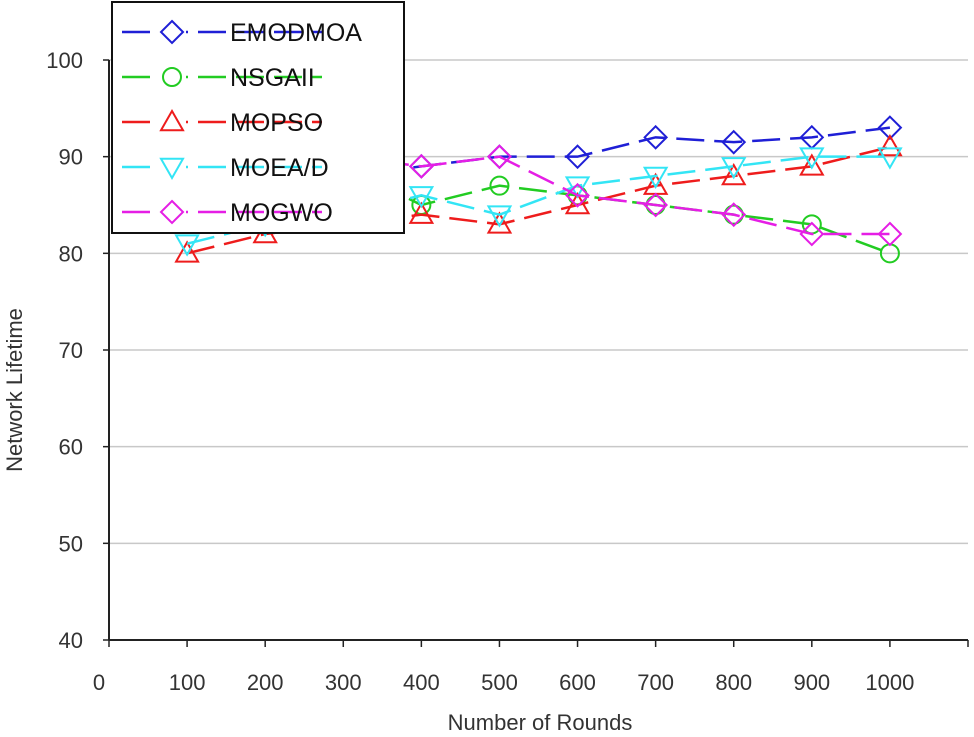 This screenshot has height=737, width=974. I want to click on x-tick-label-700: 700, so click(655, 682).